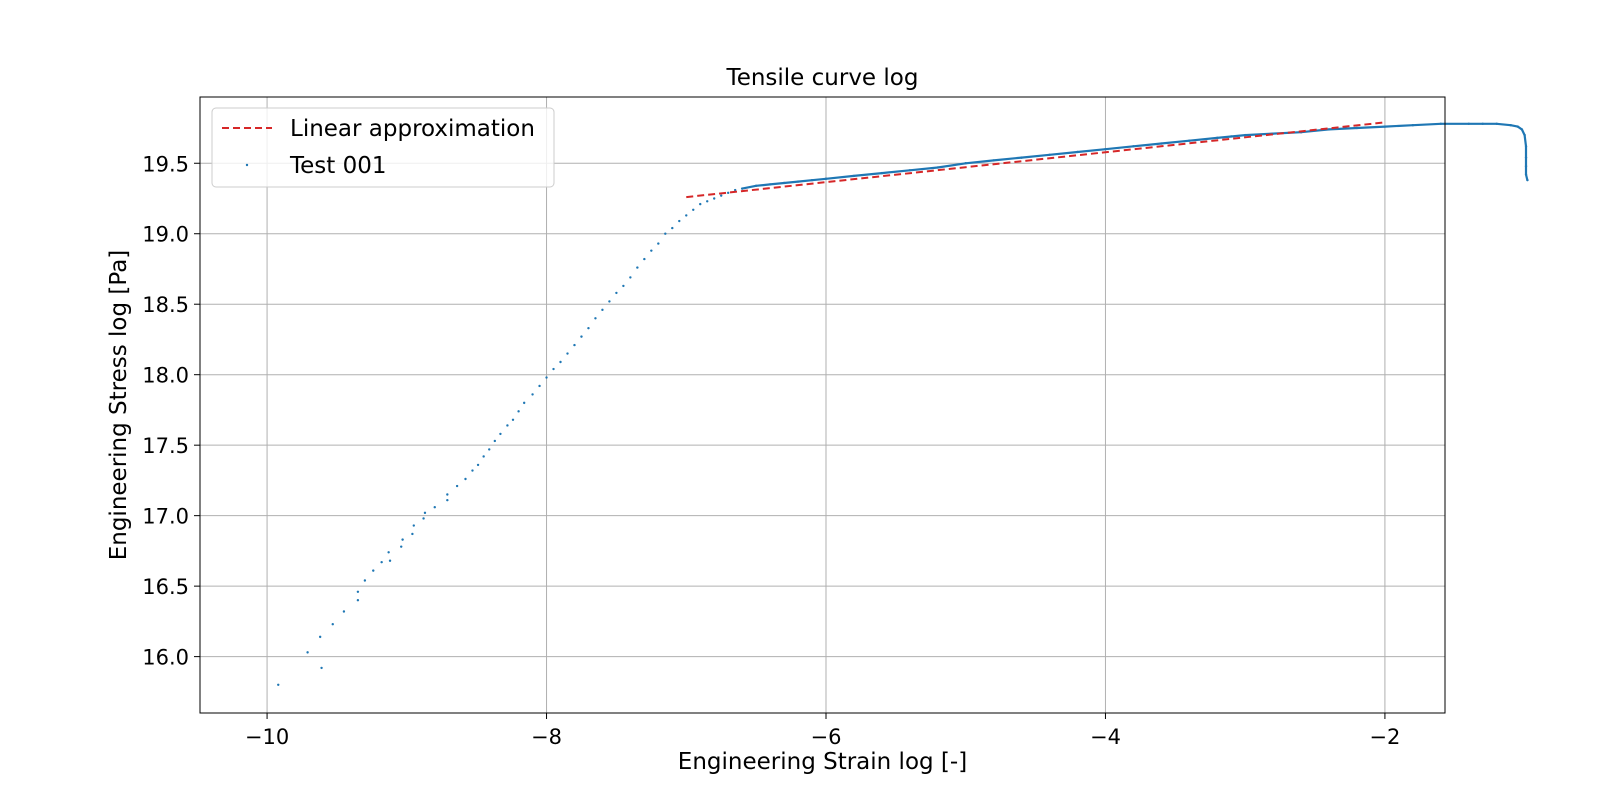 The height and width of the screenshot is (800, 1600). I want to click on y-tick-label: 16.0, so click(165, 658).